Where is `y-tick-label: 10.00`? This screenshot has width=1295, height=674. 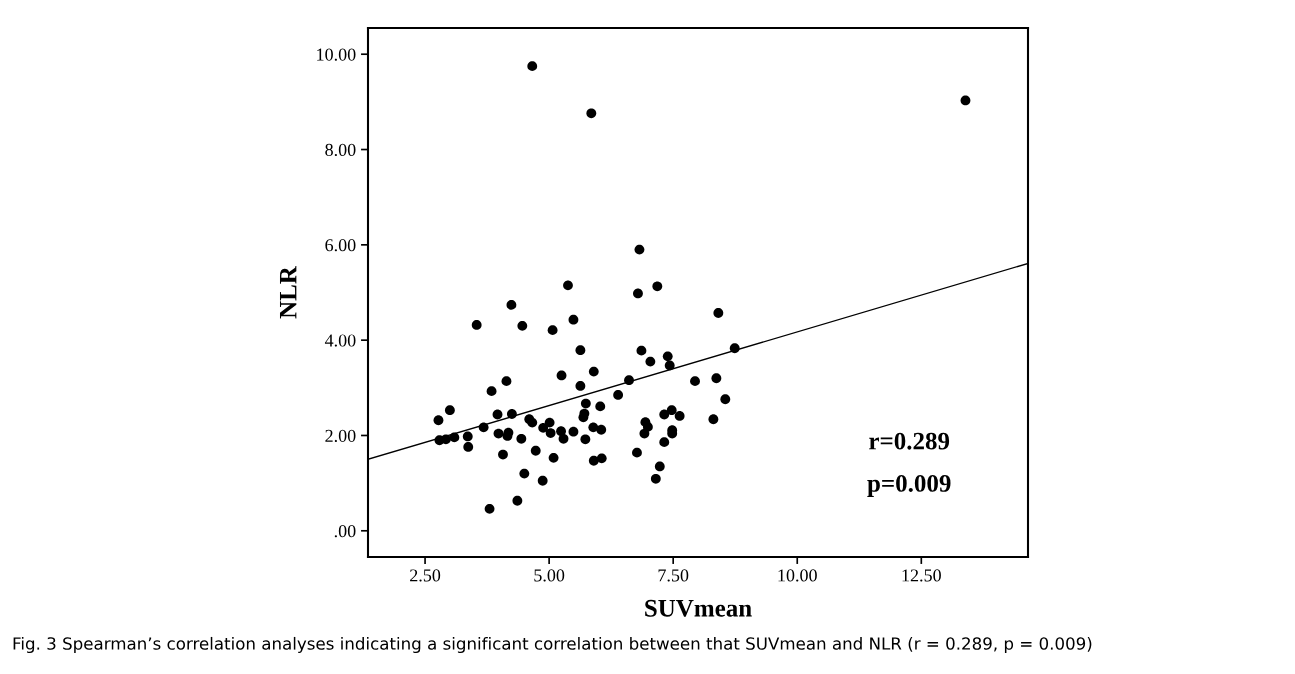 y-tick-label: 10.00 is located at coordinates (336, 54).